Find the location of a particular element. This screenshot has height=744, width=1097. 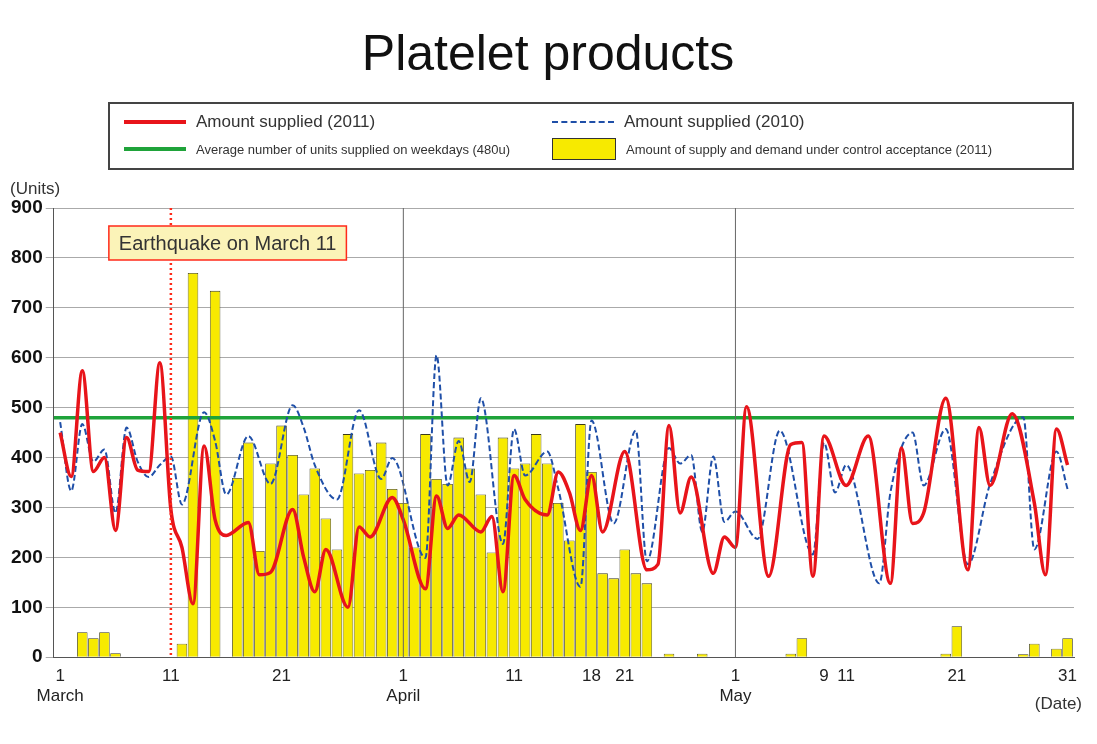

y-tick-label: 900 is located at coordinates (27, 207).